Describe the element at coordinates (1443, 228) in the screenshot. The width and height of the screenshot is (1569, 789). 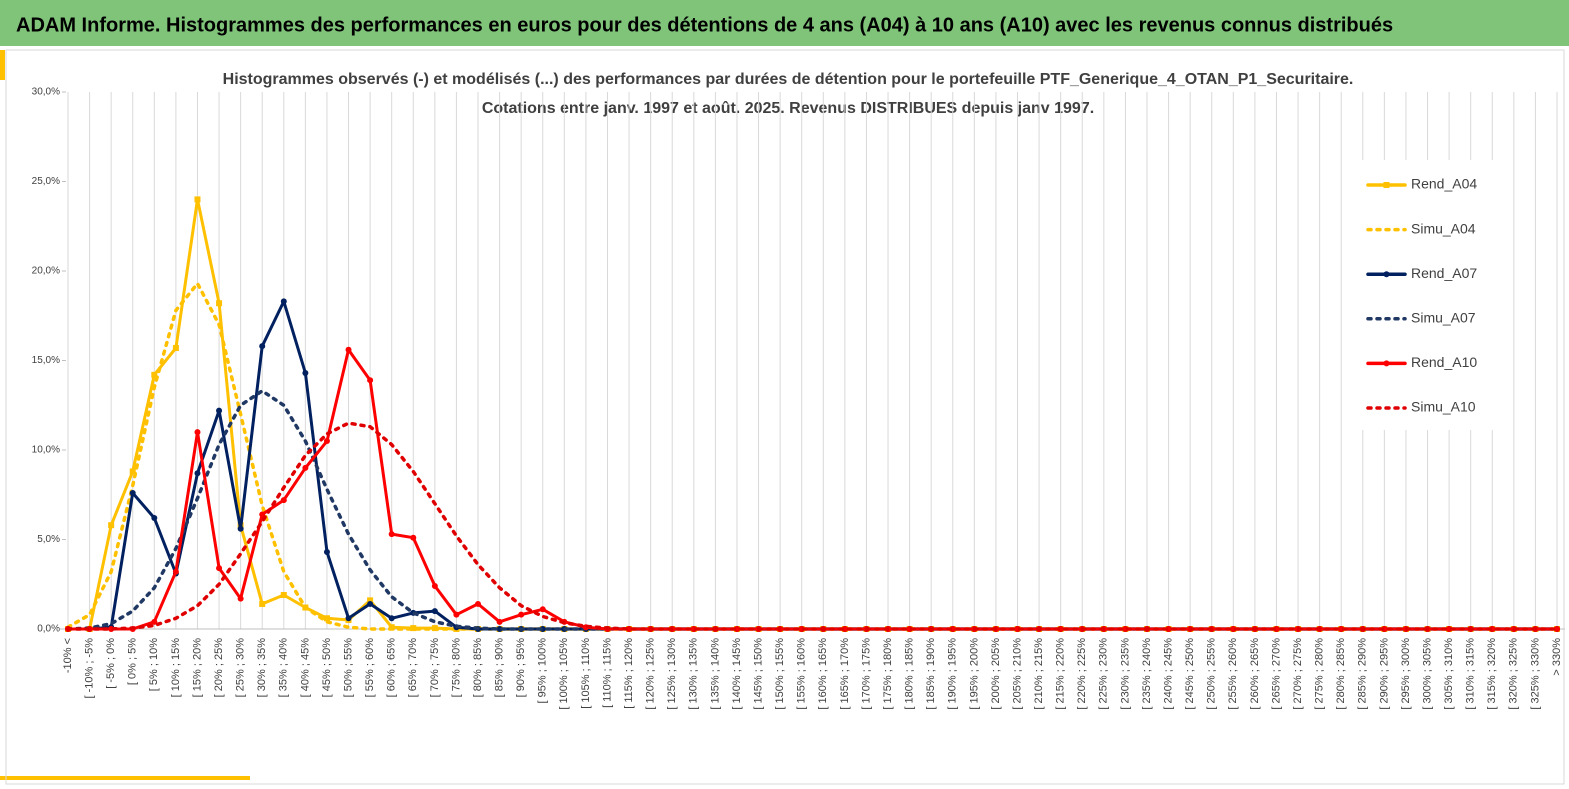
I see `legend-label: Simu_A04` at that location.